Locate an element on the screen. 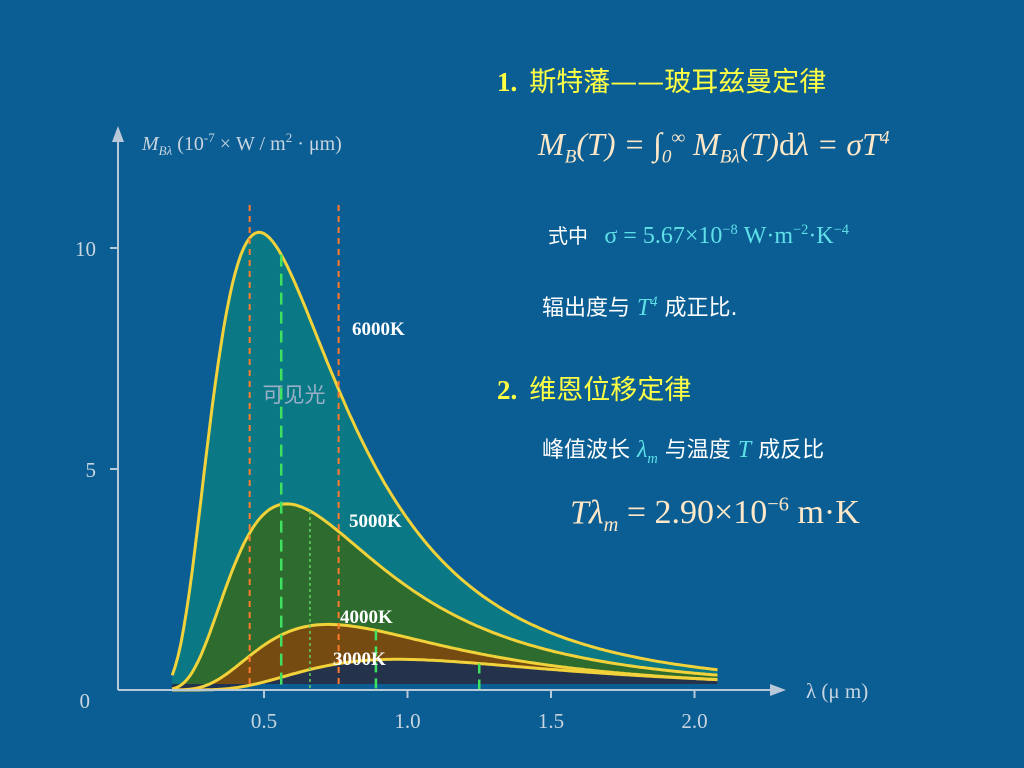  x-tick-label: 0.5 is located at coordinates (264, 721).